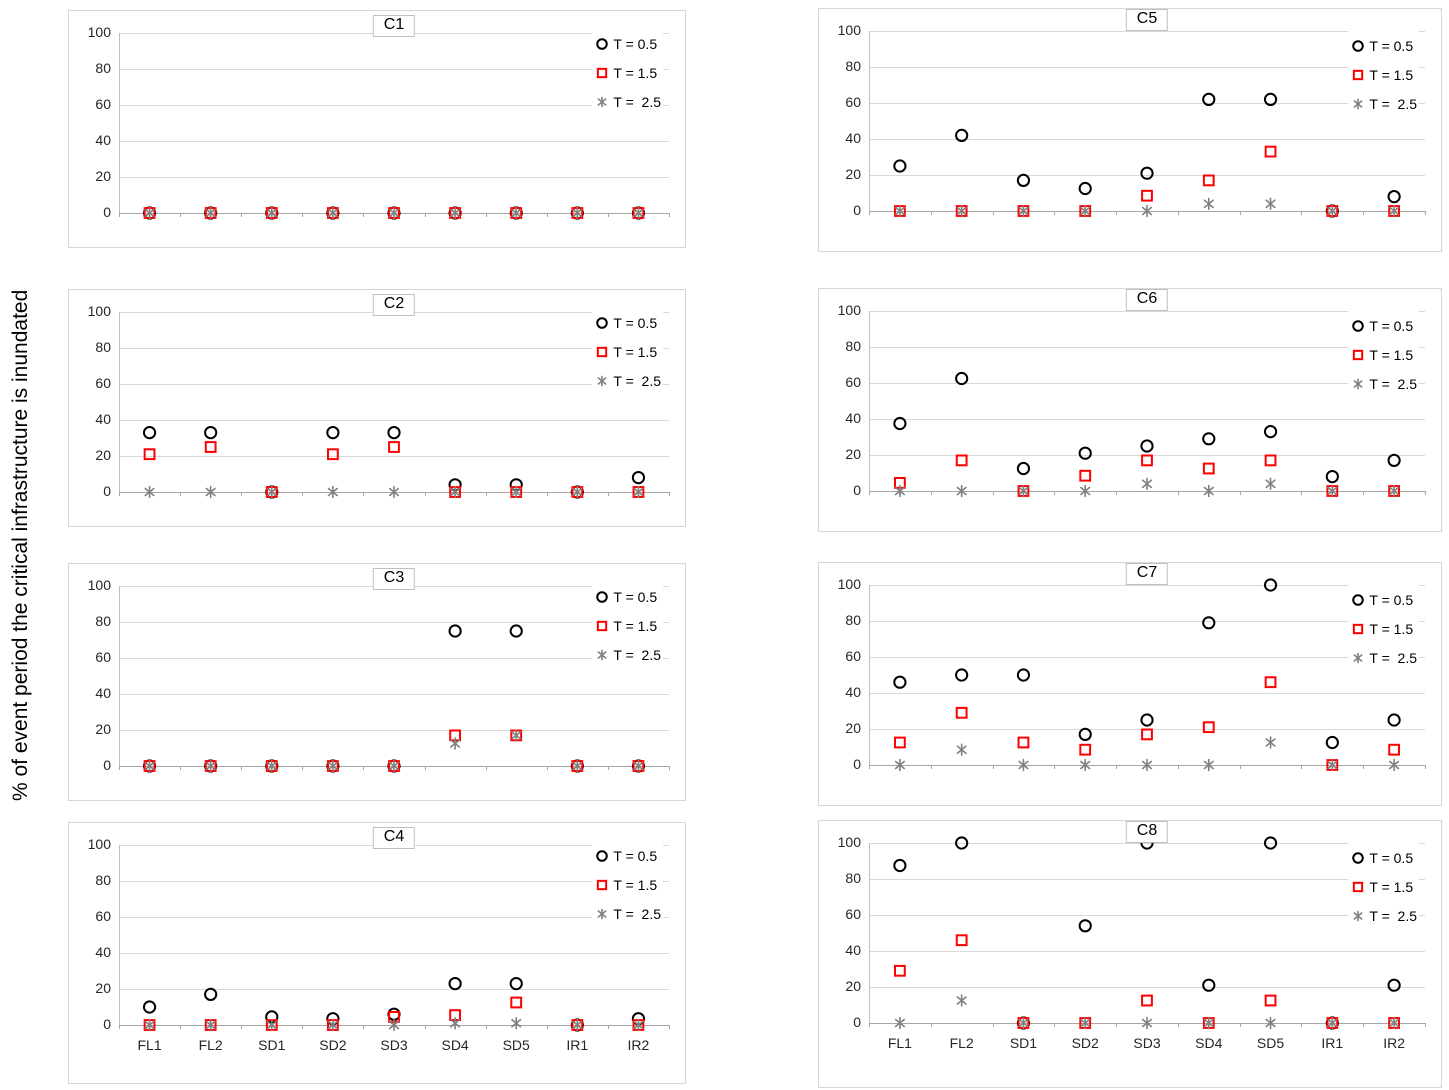 Image resolution: width=1449 pixels, height=1090 pixels. What do you see at coordinates (1130, 410) in the screenshot?
I see `chart-panel-c6: 0 20 40 60 80 100 C6 T = 0.5 T = 1.5 T = 2.5` at bounding box center [1130, 410].